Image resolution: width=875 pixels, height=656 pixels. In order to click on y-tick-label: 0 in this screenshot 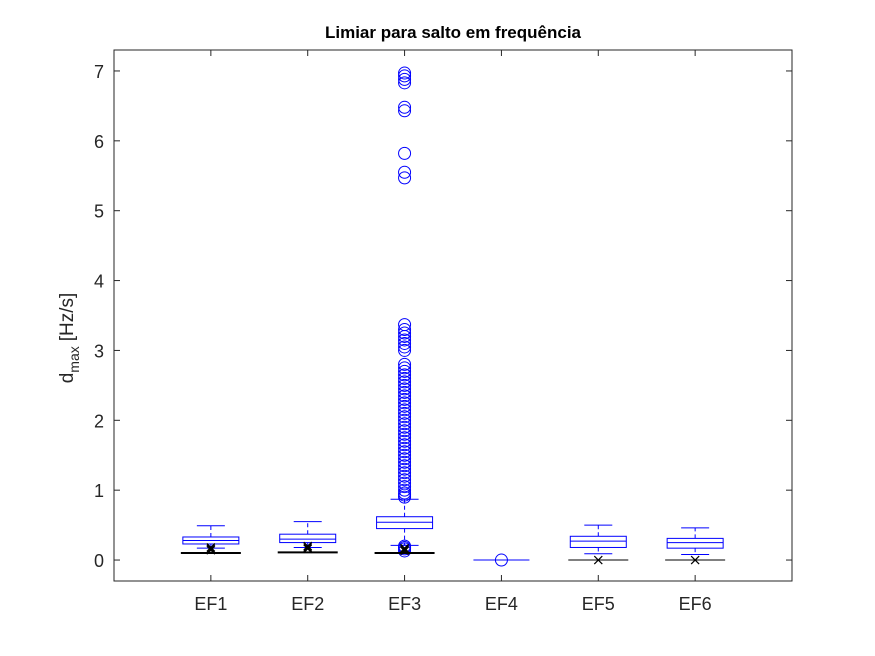, I will do `click(99, 561)`.